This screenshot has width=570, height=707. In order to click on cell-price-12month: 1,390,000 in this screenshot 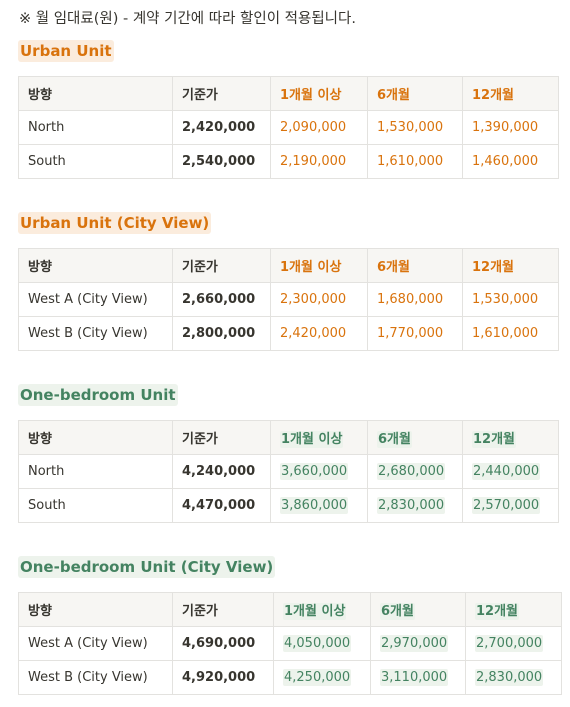, I will do `click(510, 127)`.